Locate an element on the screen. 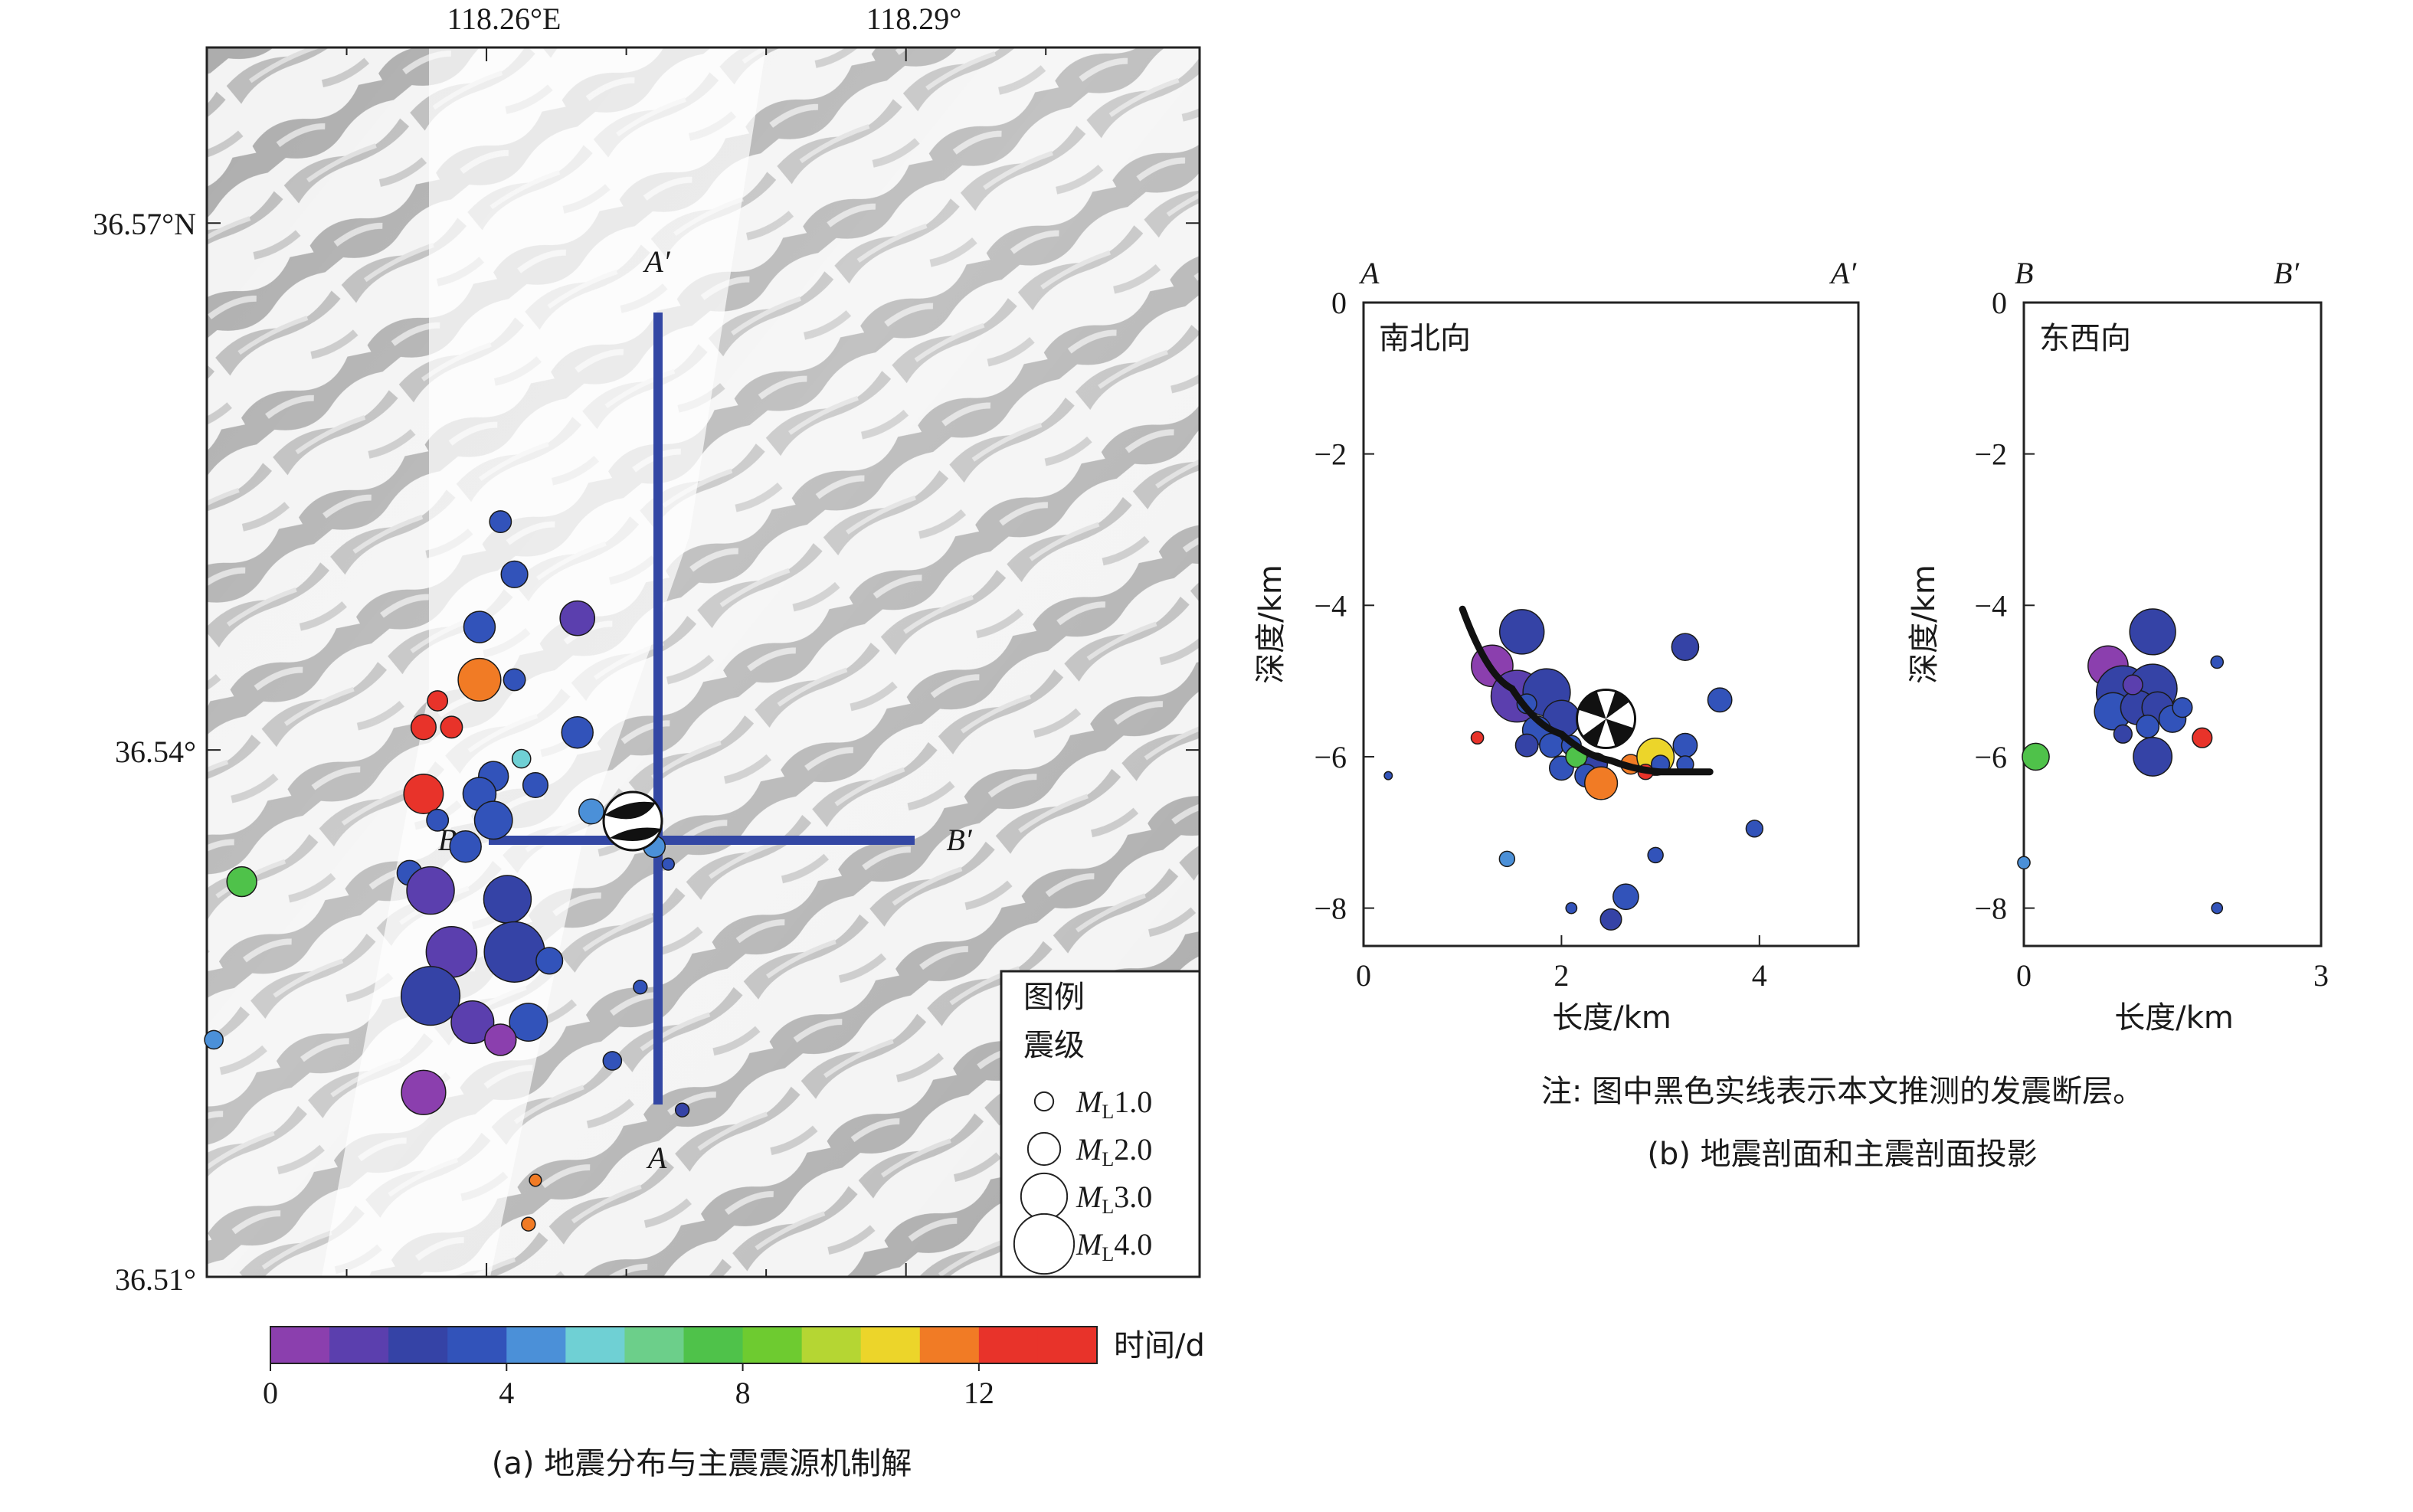  section-ns-start-label: A is located at coordinates (1369, 273).